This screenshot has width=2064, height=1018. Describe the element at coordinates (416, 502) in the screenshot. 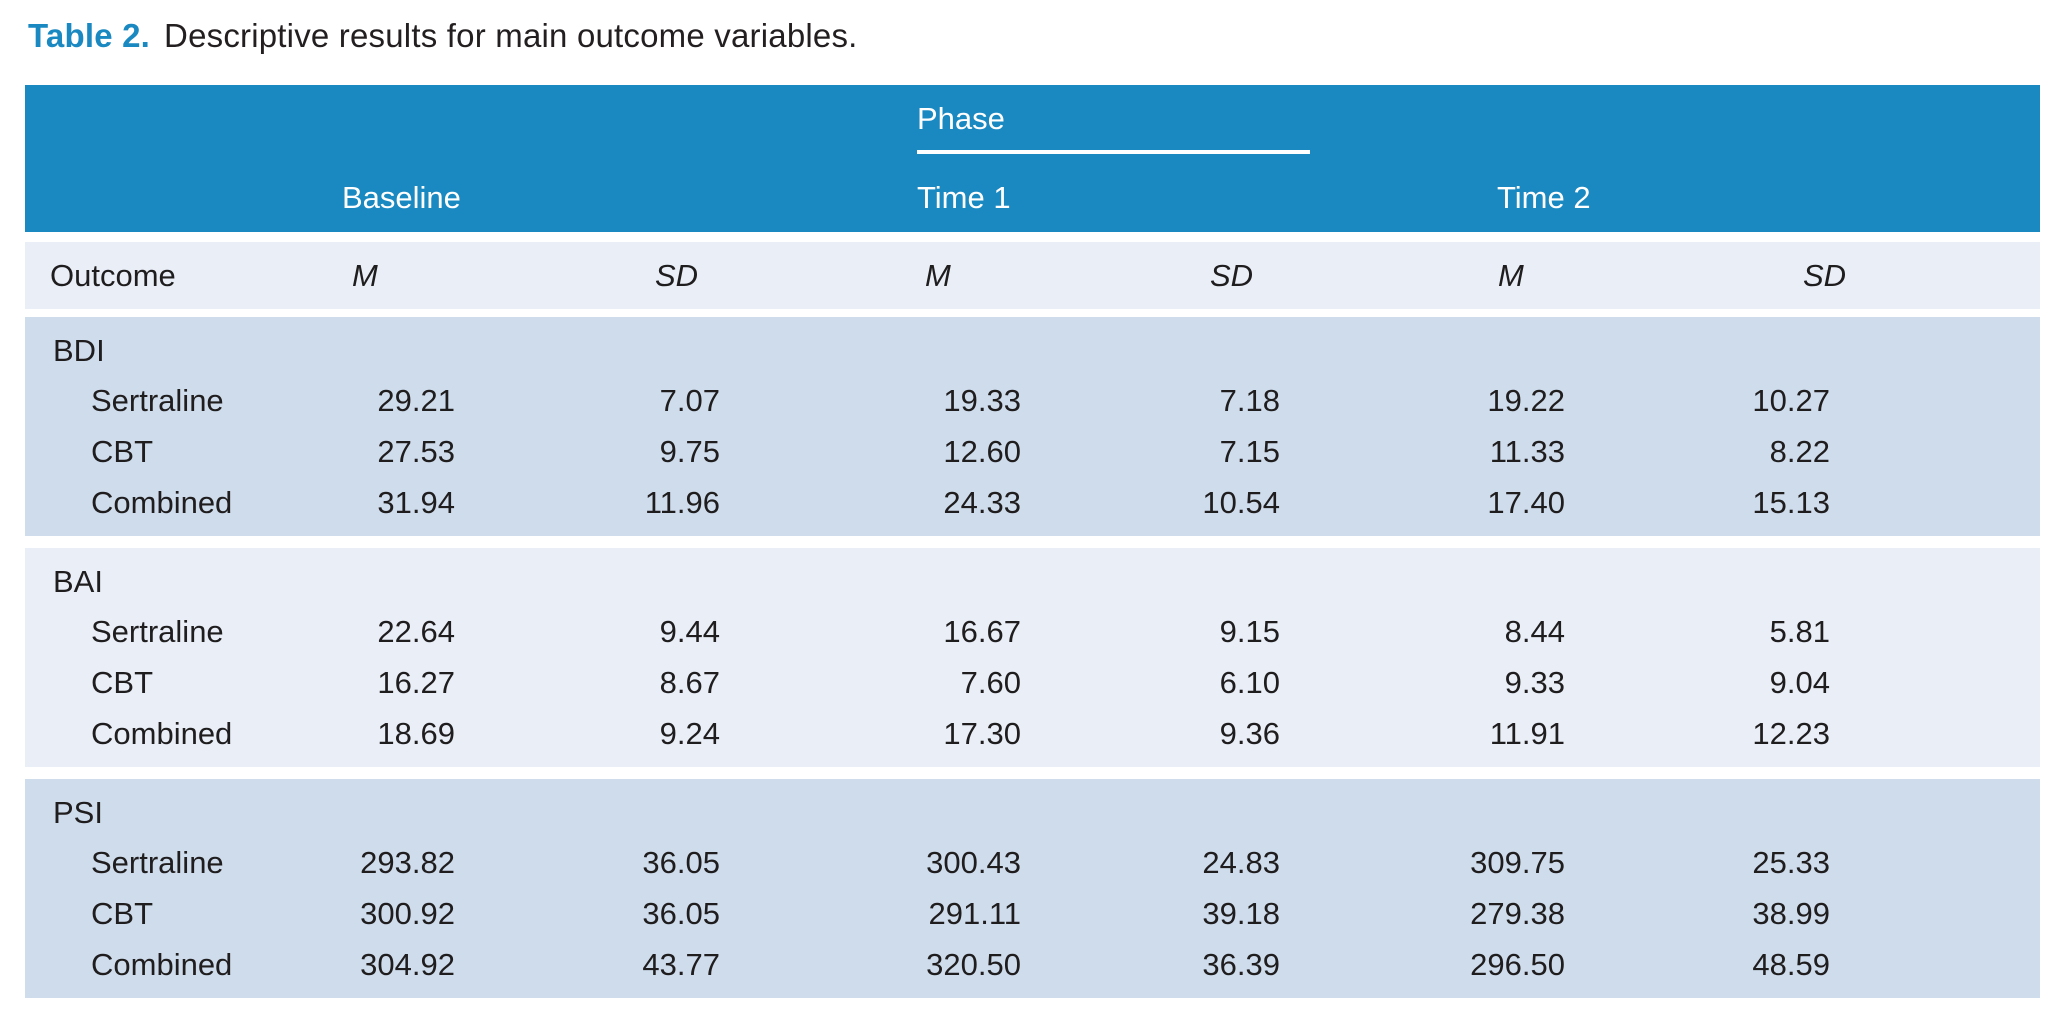

I see `cell-value: 31.94` at that location.